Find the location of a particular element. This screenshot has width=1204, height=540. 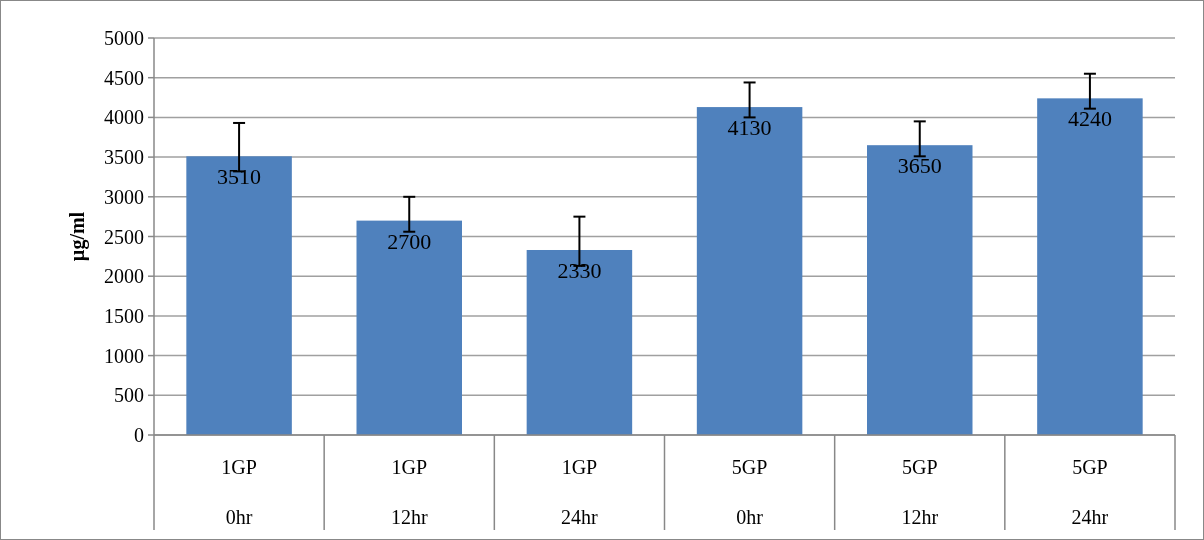

category-label: 1GP 24hr is located at coordinates (579, 492).